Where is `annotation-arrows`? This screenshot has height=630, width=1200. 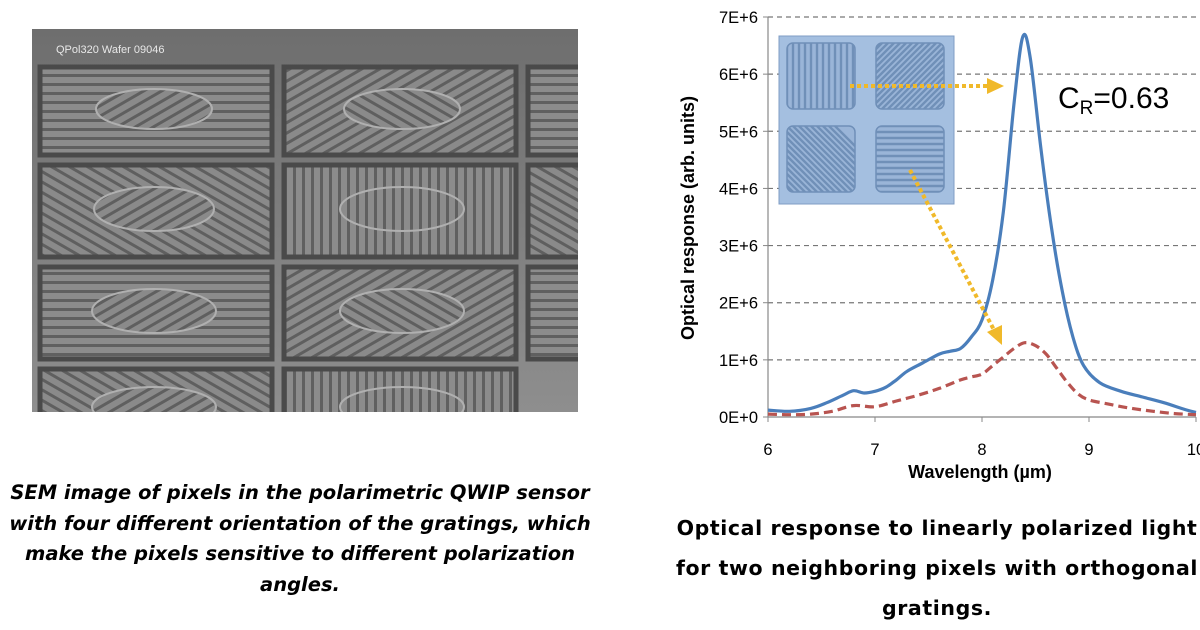 annotation-arrows is located at coordinates (927, 211).